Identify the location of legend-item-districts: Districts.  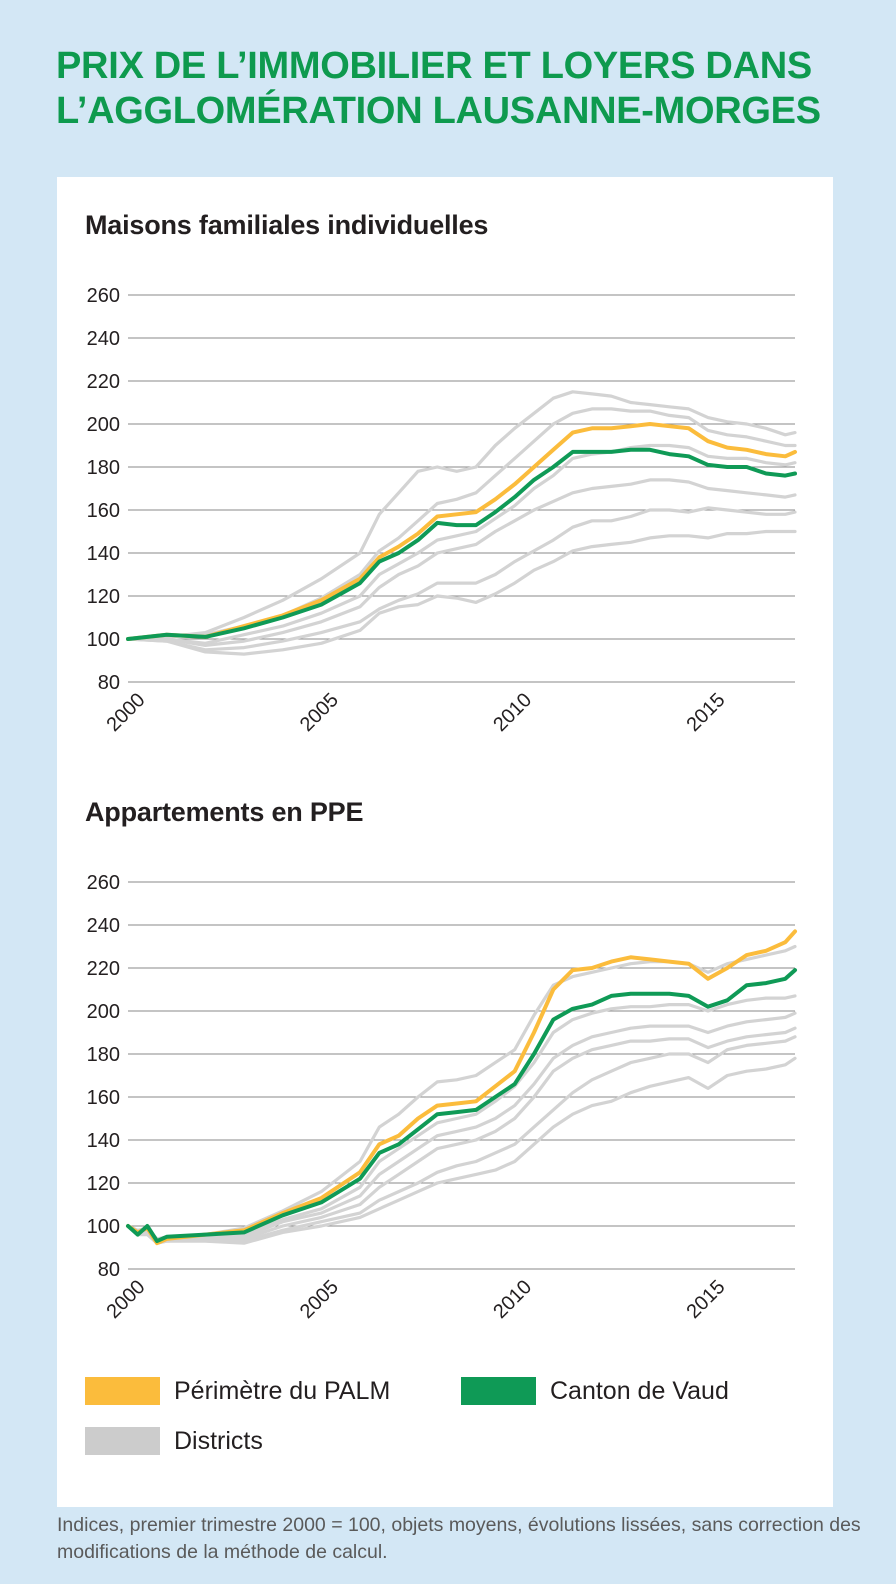
(174, 1441).